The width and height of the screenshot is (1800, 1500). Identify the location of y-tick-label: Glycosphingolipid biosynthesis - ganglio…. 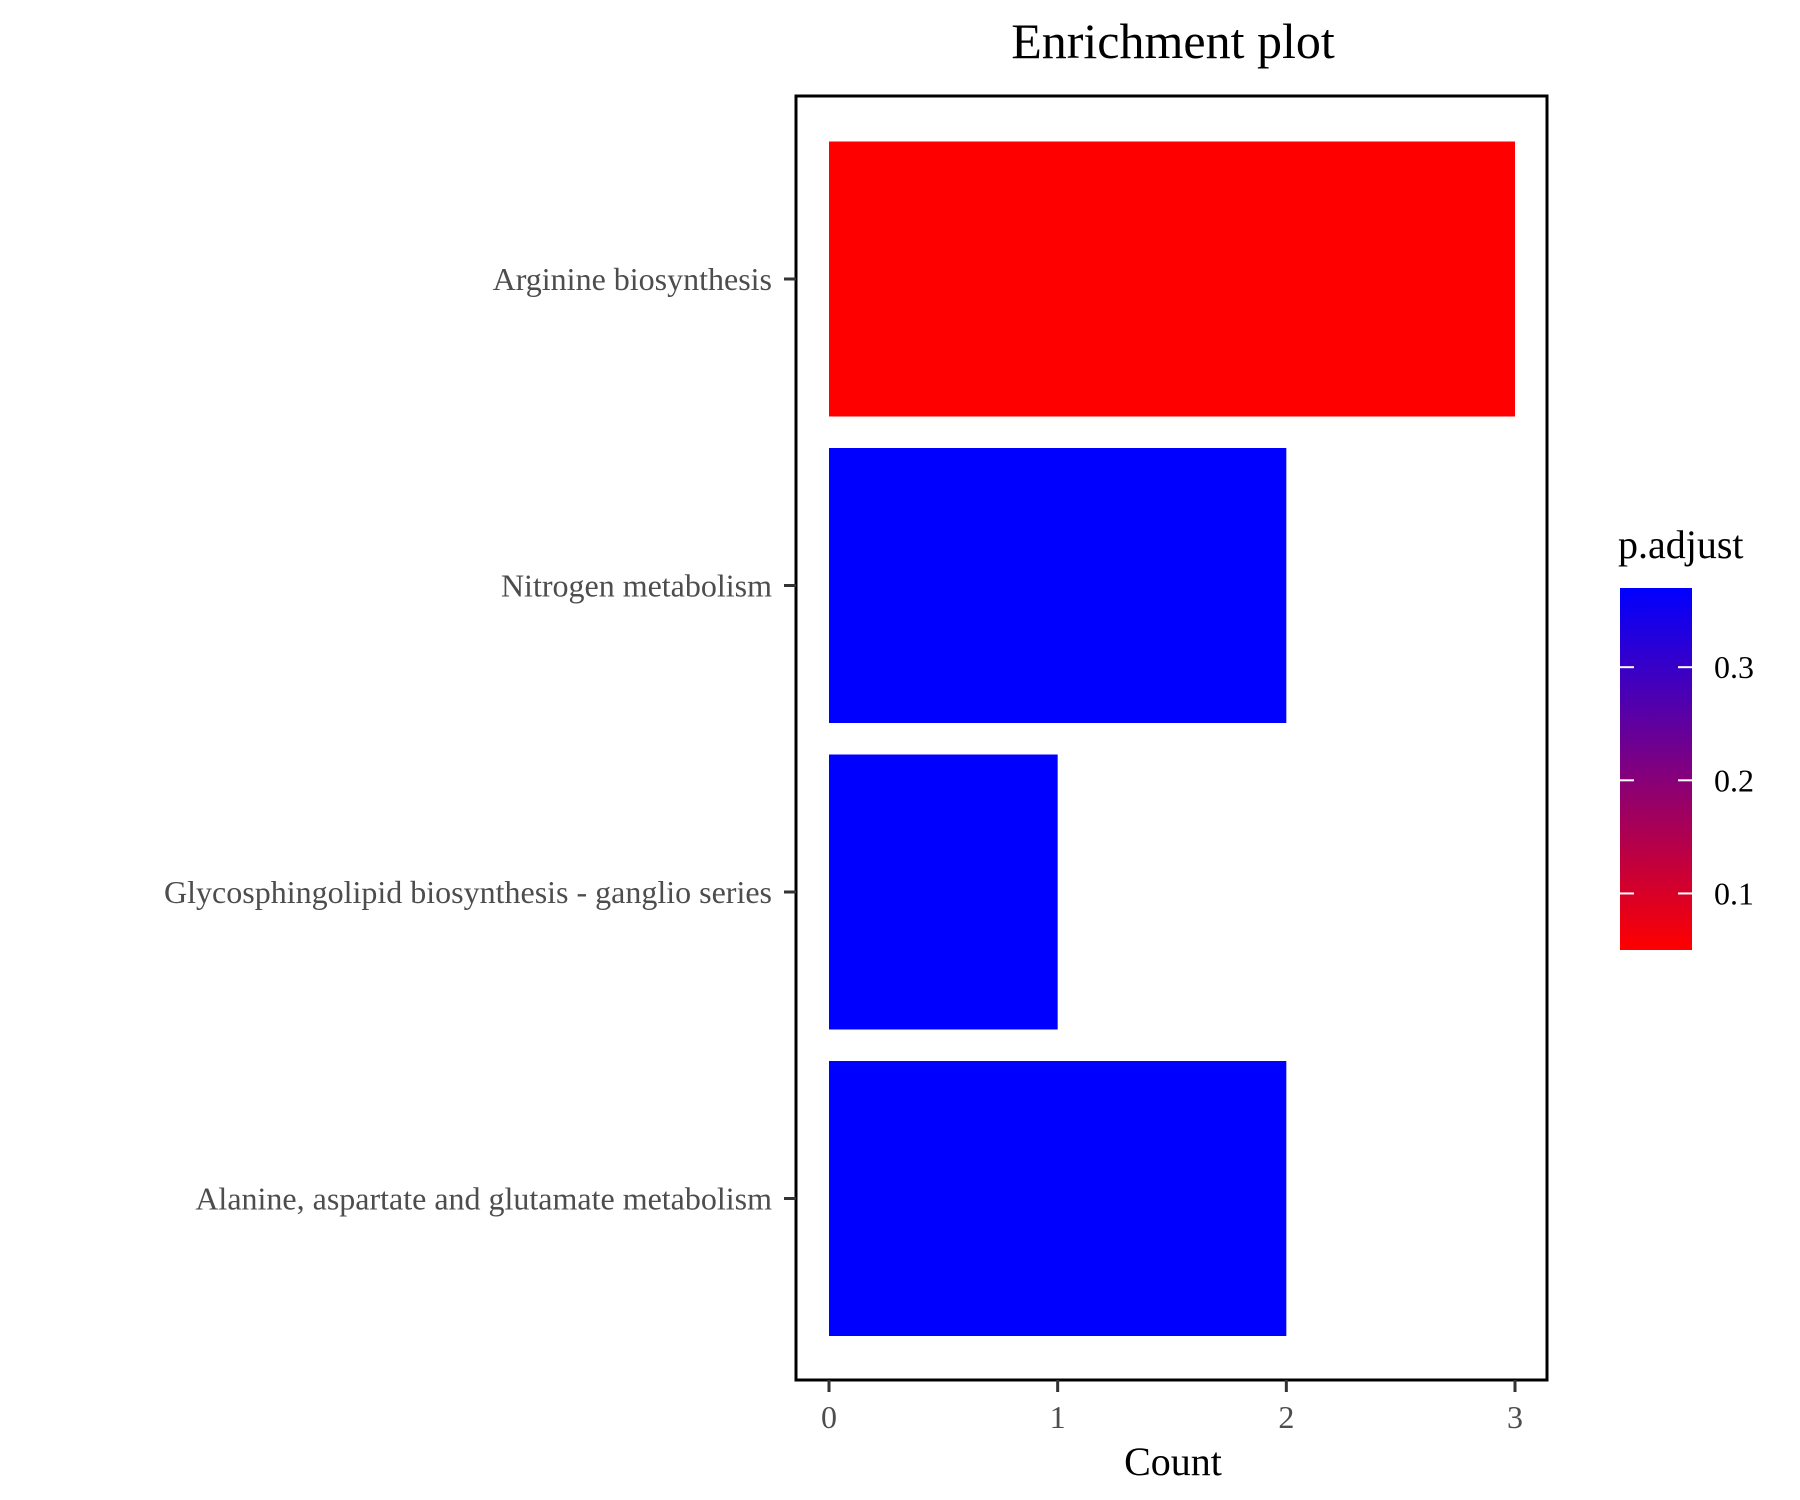
(468, 892).